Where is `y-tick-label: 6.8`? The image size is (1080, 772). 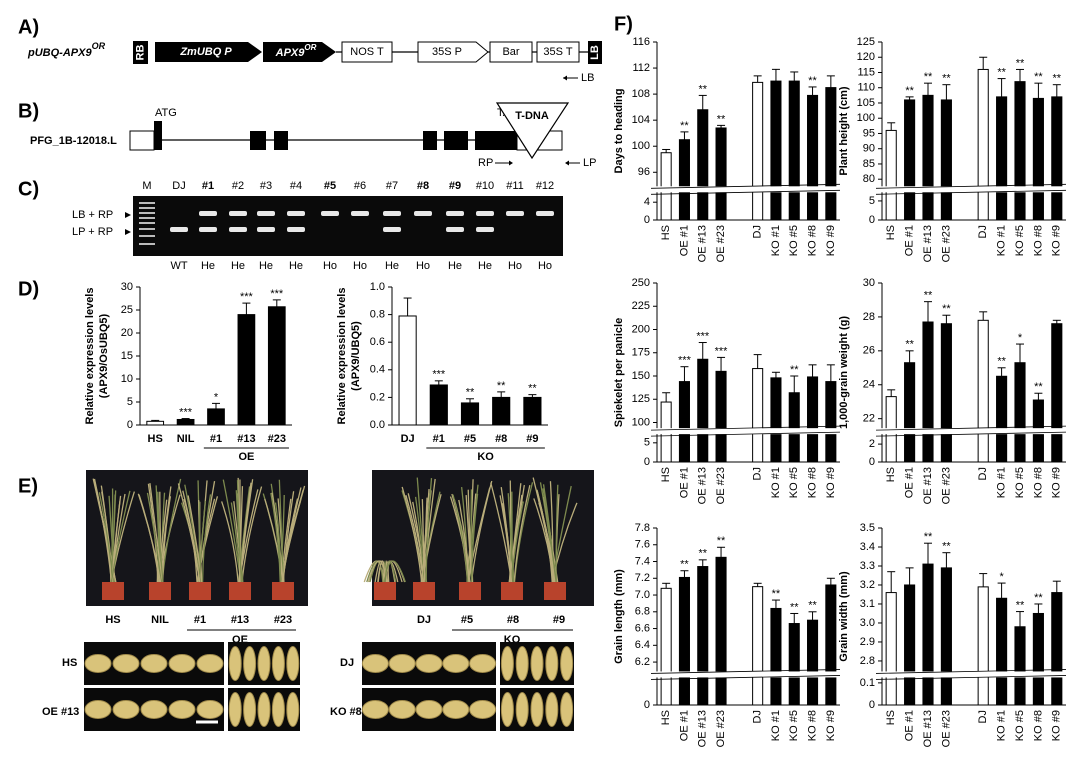 y-tick-label: 6.8 is located at coordinates (642, 612).